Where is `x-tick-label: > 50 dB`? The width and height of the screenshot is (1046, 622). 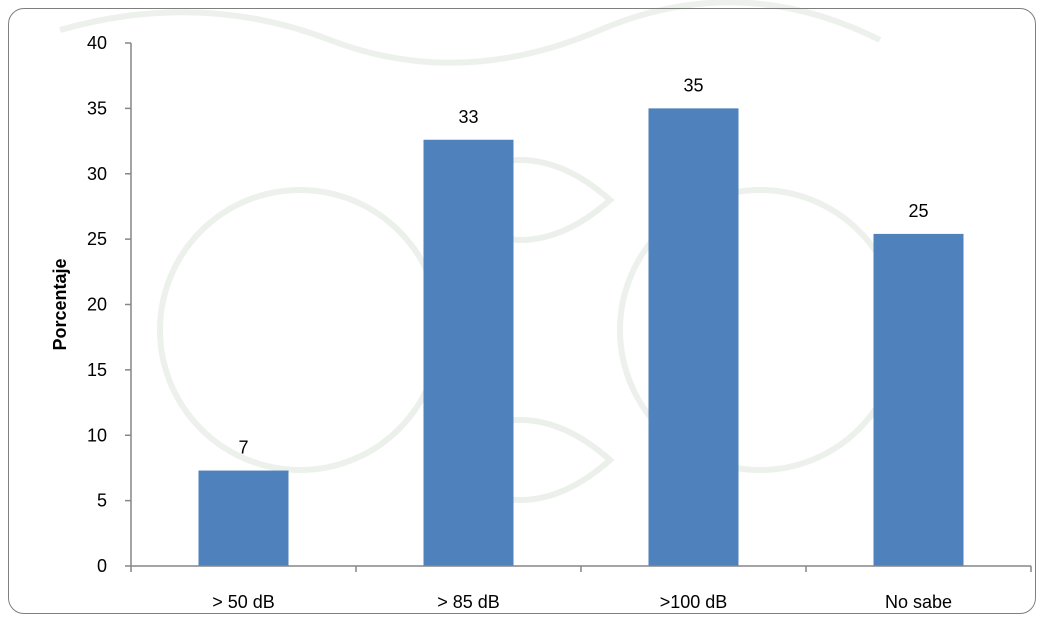
x-tick-label: > 50 dB is located at coordinates (243, 602).